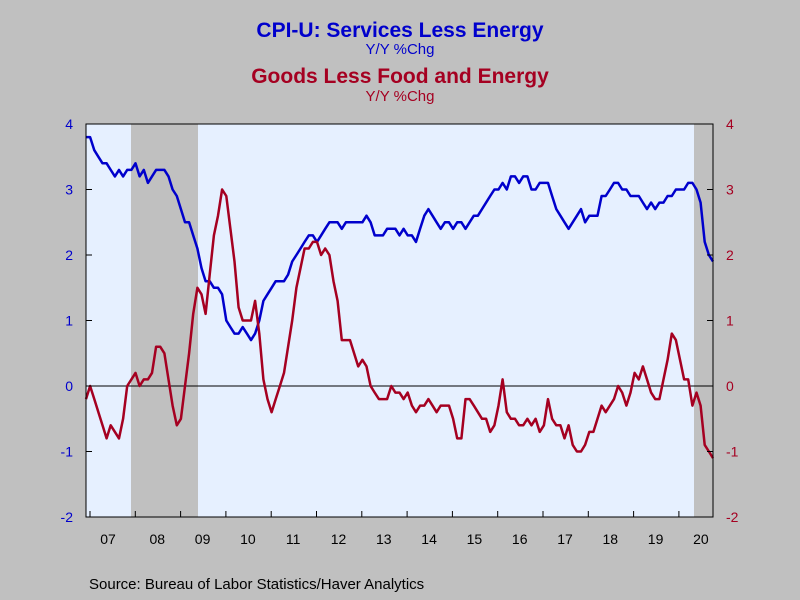  Describe the element at coordinates (69, 386) in the screenshot. I see `y-tick-label-left: 0` at that location.